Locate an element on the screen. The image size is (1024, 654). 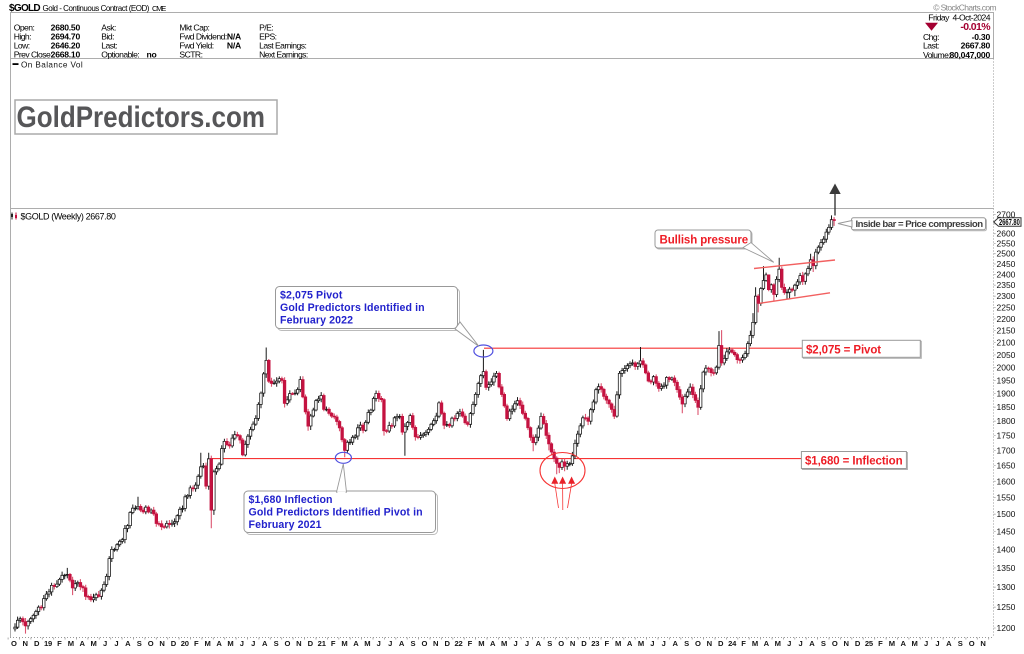
svg-text: 2600 is located at coordinates (1006, 234).